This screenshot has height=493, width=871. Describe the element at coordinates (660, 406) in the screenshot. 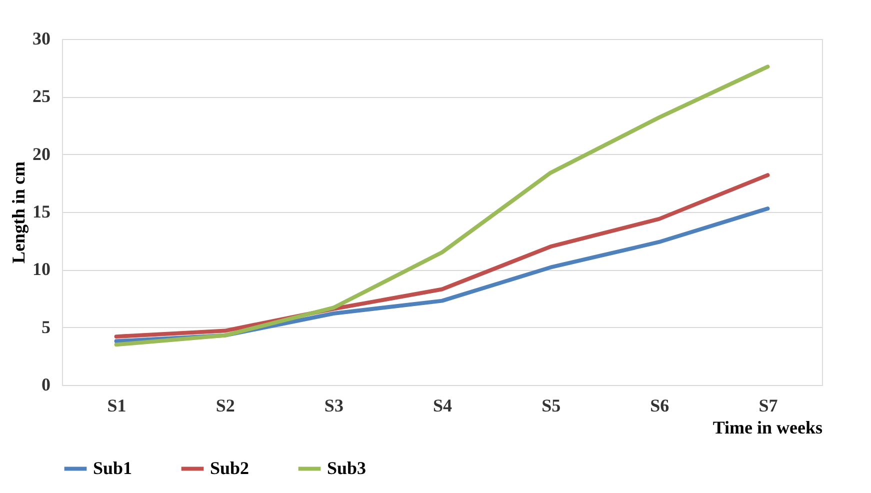

I see `x-tick-label: S6` at that location.